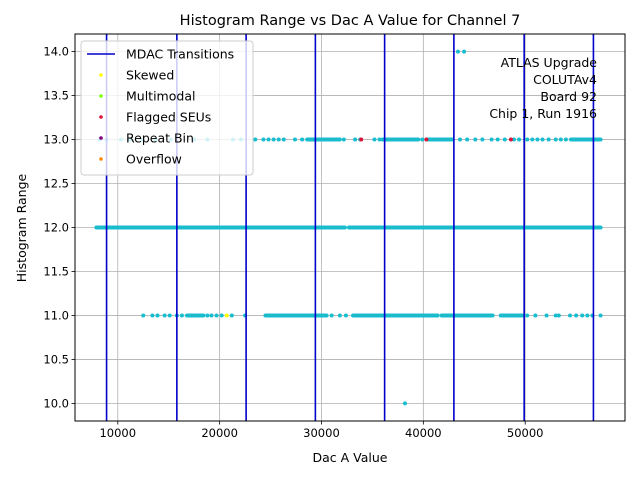 The height and width of the screenshot is (480, 640). What do you see at coordinates (543, 113) in the screenshot?
I see `annotation-line: Chip 1, Run 1916` at bounding box center [543, 113].